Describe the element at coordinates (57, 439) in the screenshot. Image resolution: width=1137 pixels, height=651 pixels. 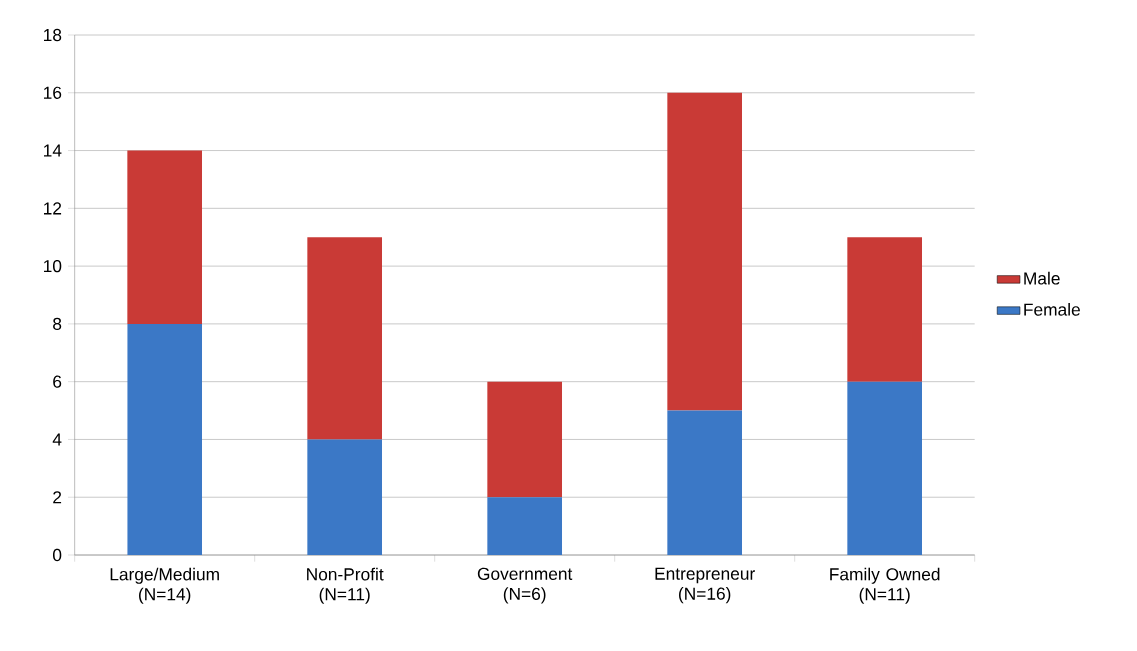
I see `y-tick-label: 4` at that location.